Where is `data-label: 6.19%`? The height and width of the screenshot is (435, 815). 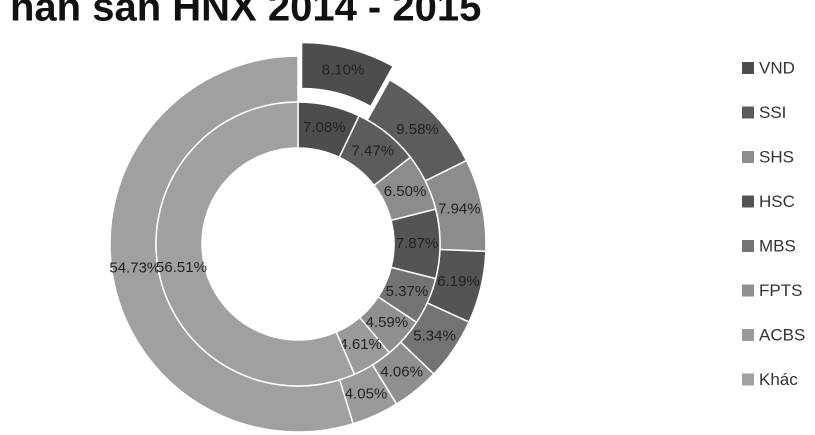
data-label: 6.19% is located at coordinates (458, 281).